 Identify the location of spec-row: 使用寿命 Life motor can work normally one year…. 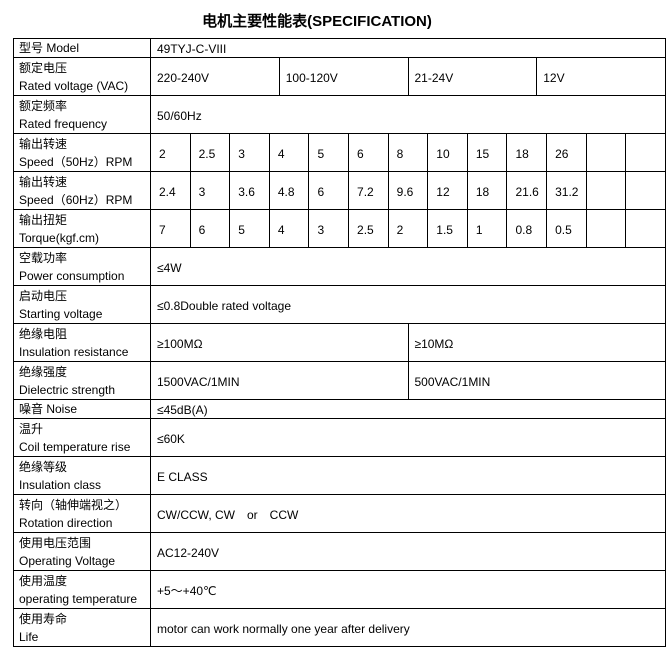
(340, 628).